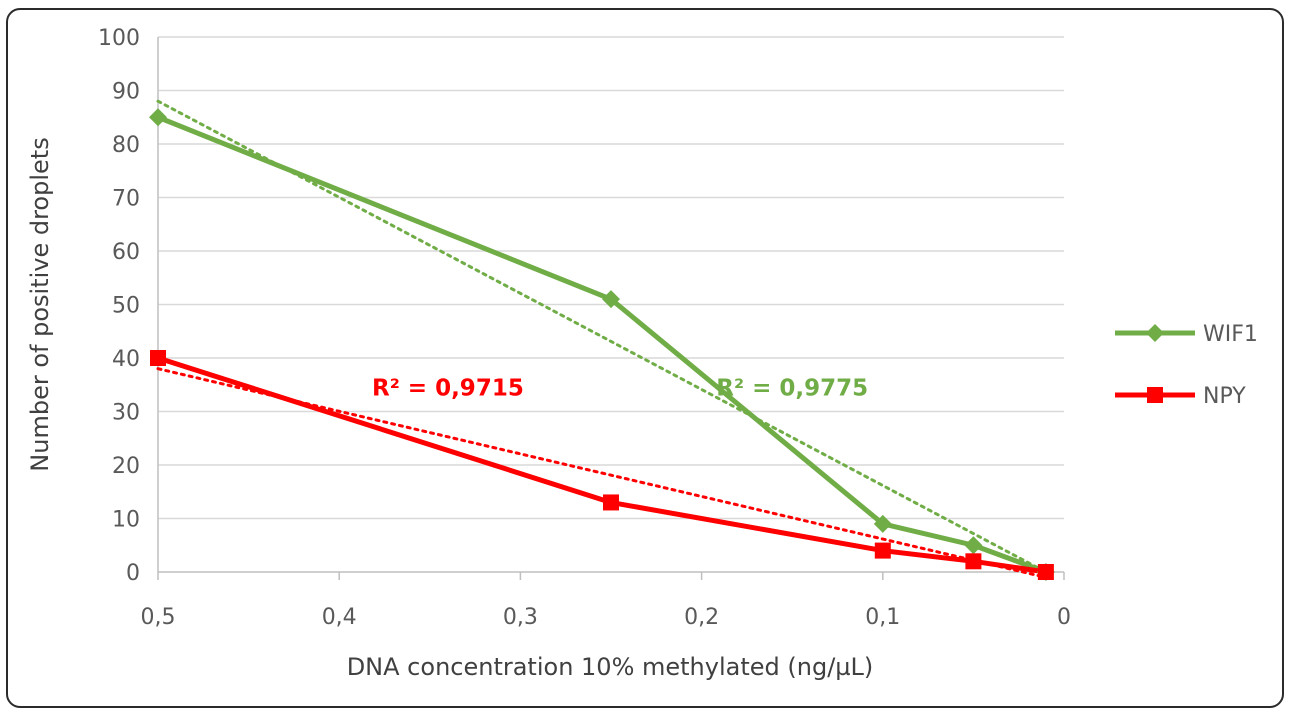  What do you see at coordinates (133, 573) in the screenshot?
I see `y-tick-label: 0` at bounding box center [133, 573].